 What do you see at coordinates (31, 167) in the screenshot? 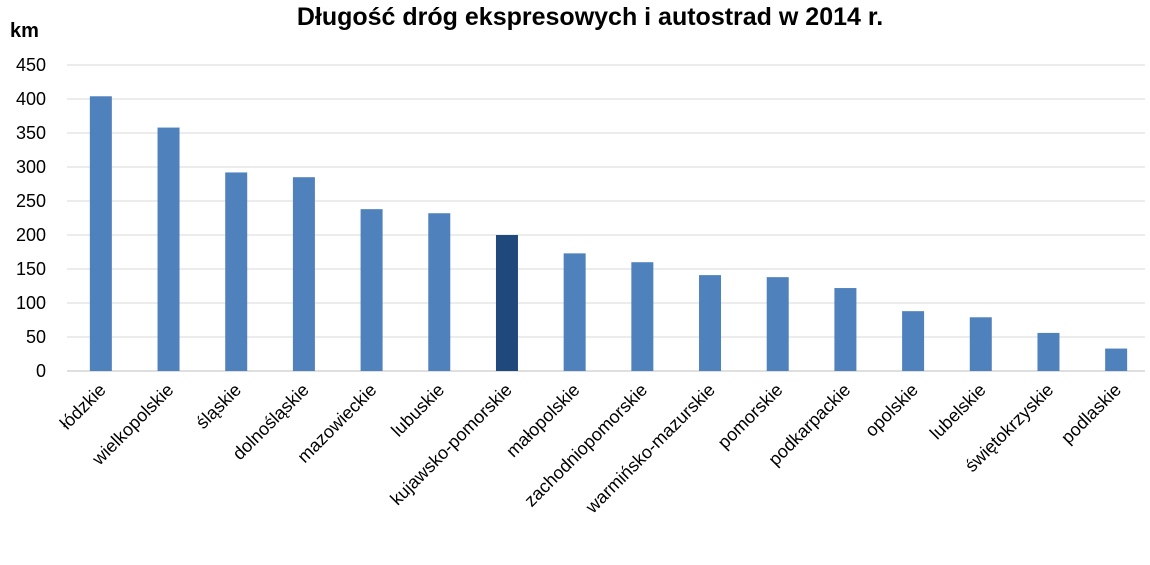
I see `y-tick-label: 300` at bounding box center [31, 167].